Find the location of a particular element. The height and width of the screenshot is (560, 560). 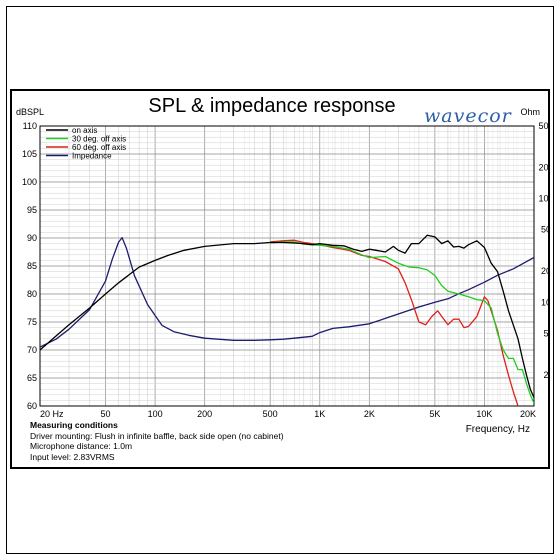

x-tick-label: 2K is located at coordinates (369, 414).